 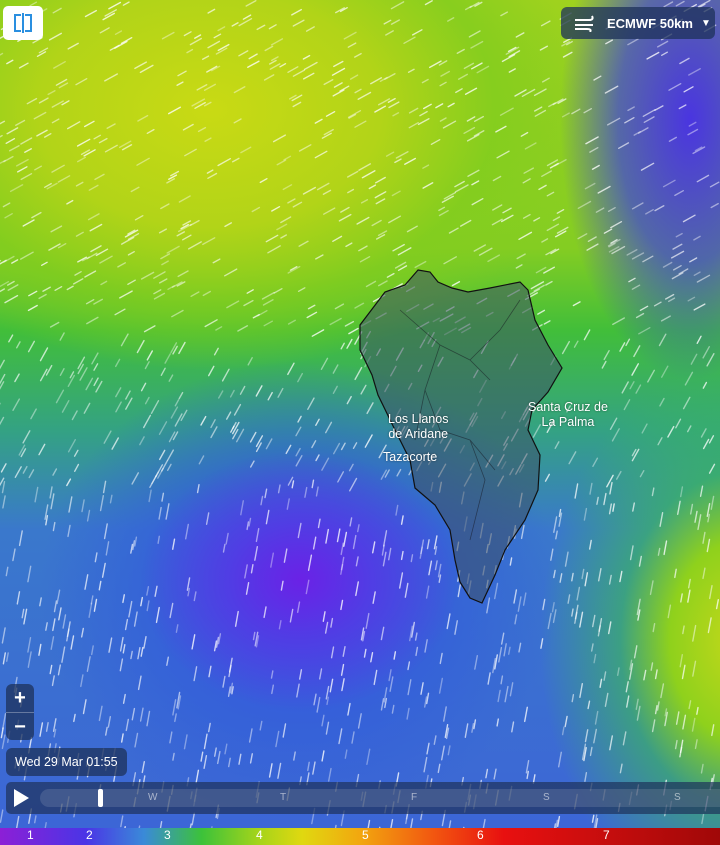 I want to click on place-santa-cruz: Santa Cruz de La Palma, so click(x=568, y=414).